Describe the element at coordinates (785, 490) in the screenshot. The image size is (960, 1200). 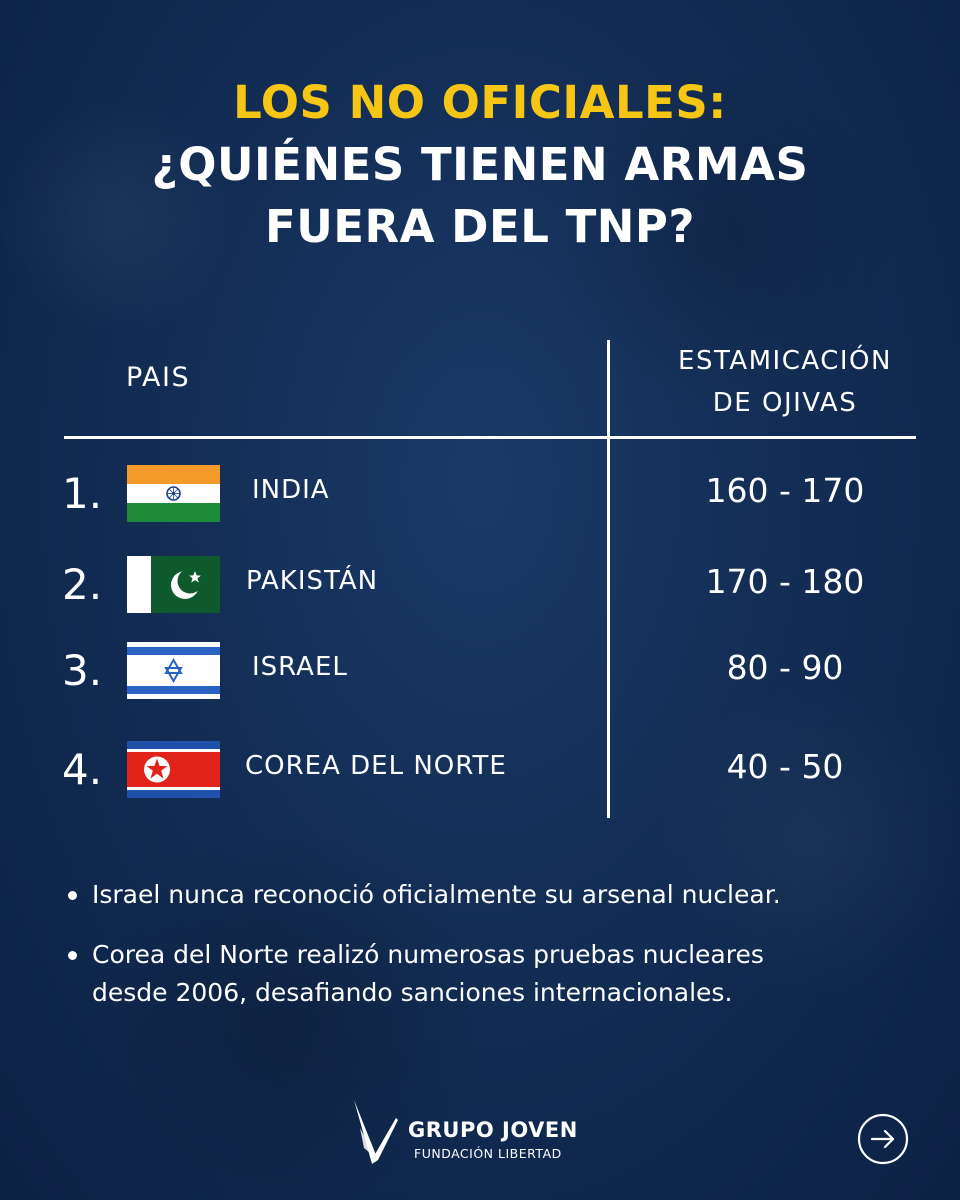
I see `warhead-estimate: 160 - 170` at that location.